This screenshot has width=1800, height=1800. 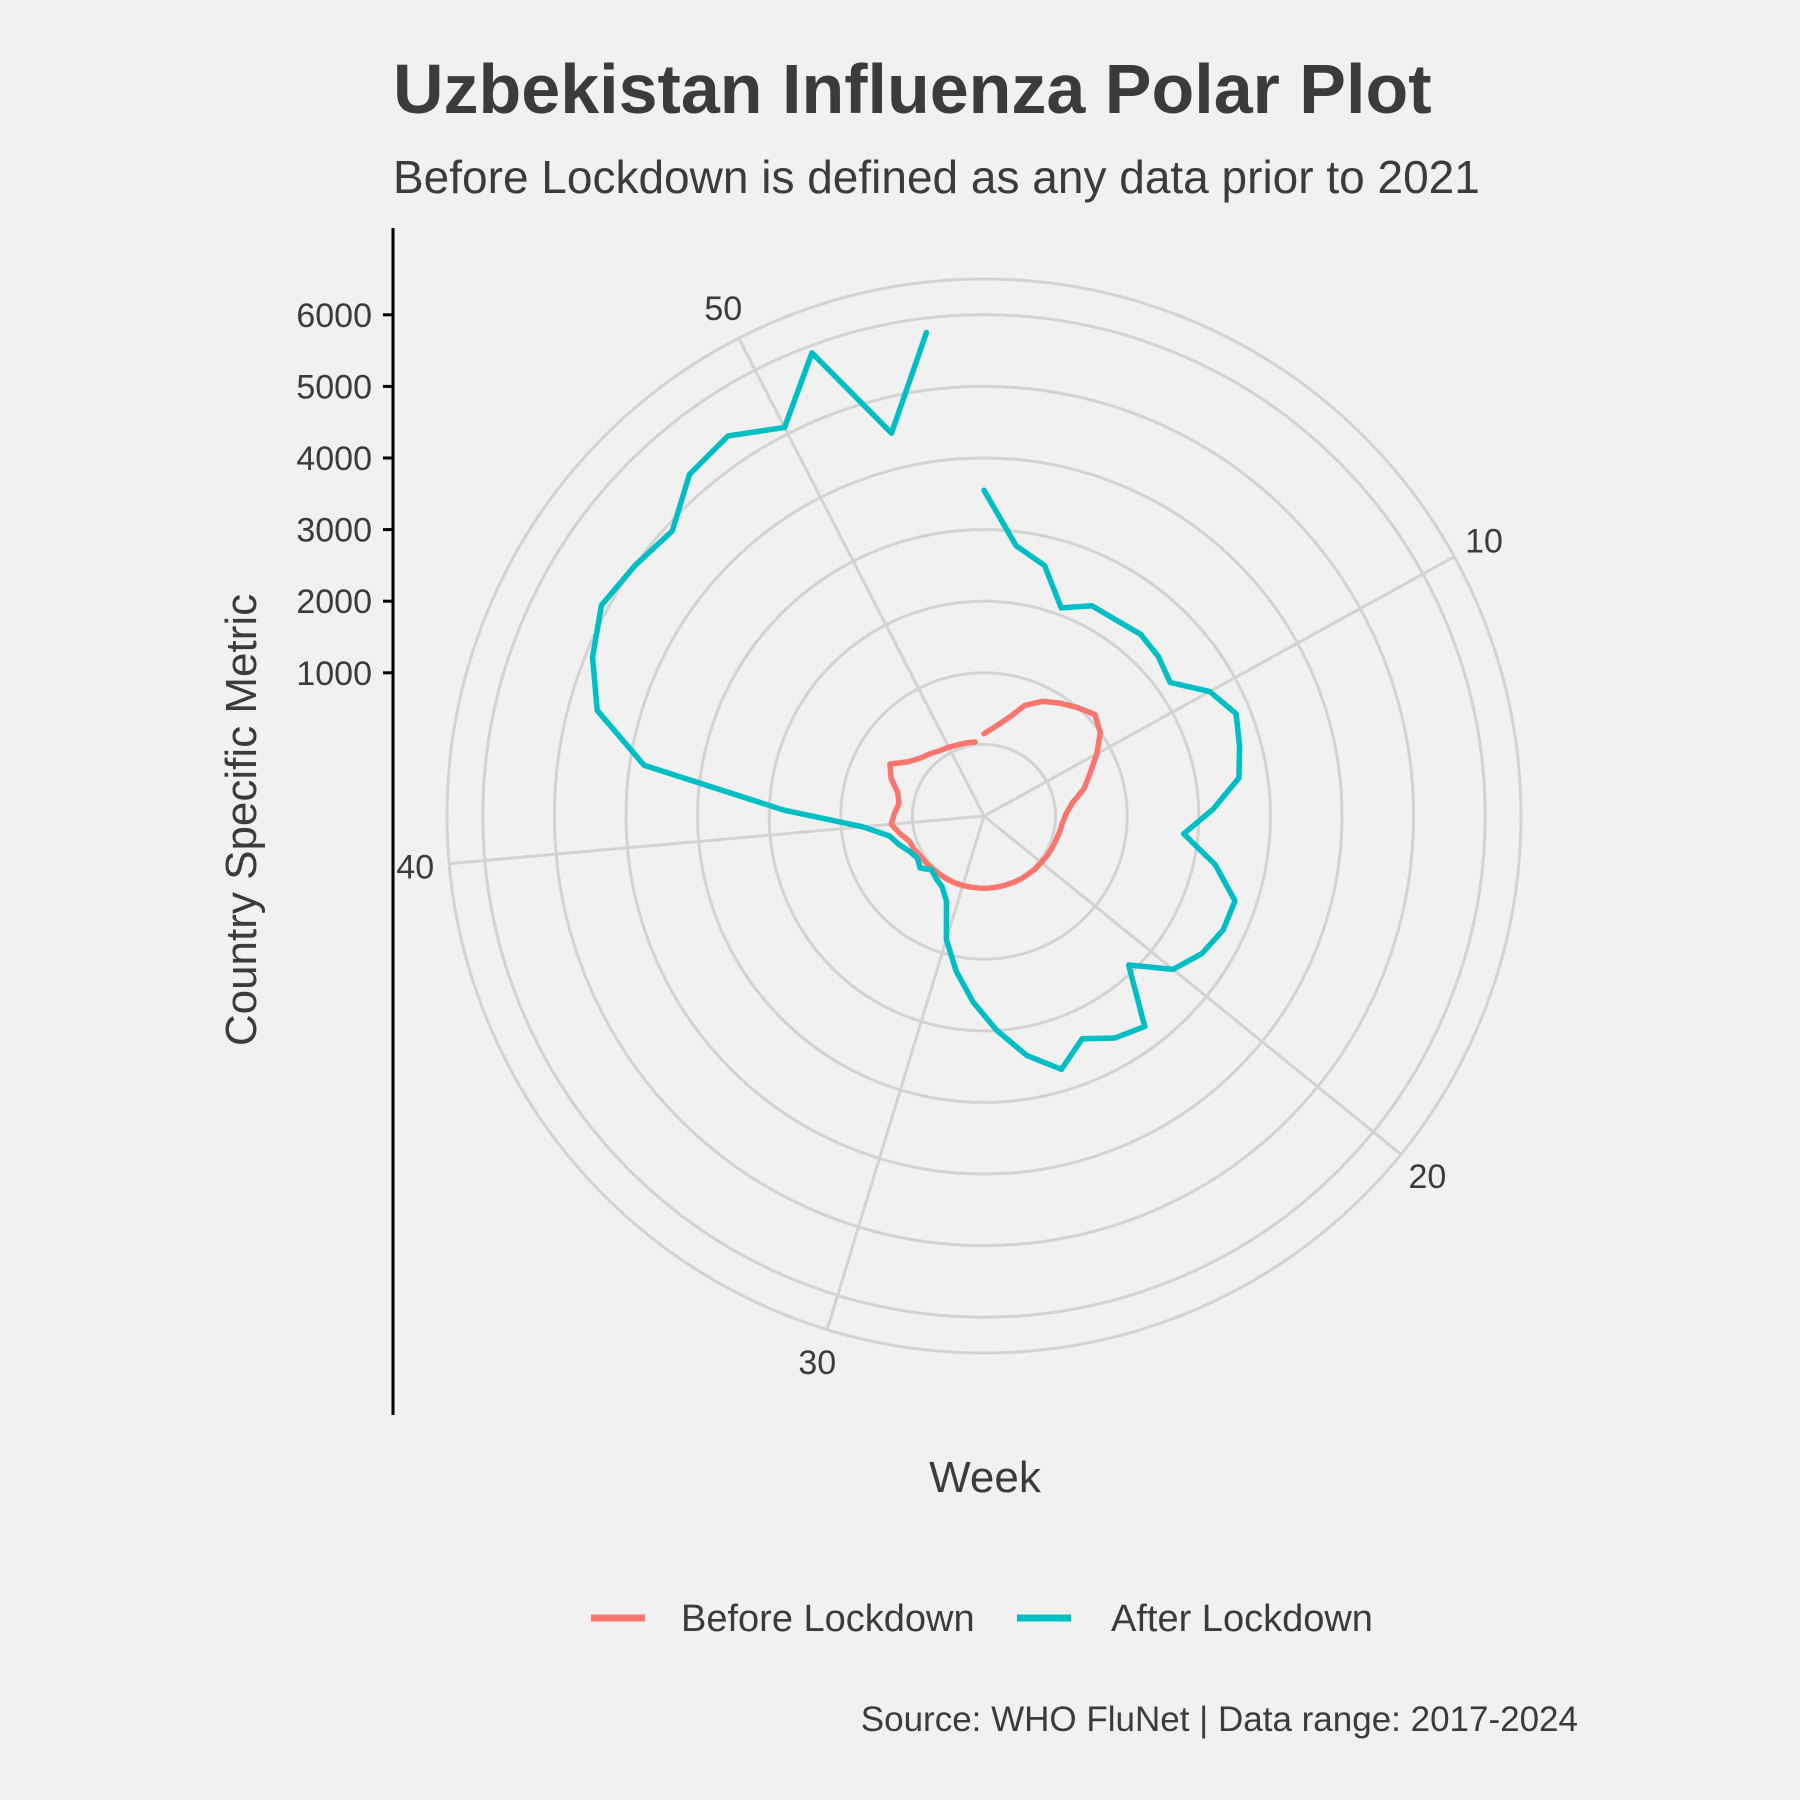 What do you see at coordinates (817, 1363) in the screenshot?
I see `angle-tick-label: 30` at bounding box center [817, 1363].